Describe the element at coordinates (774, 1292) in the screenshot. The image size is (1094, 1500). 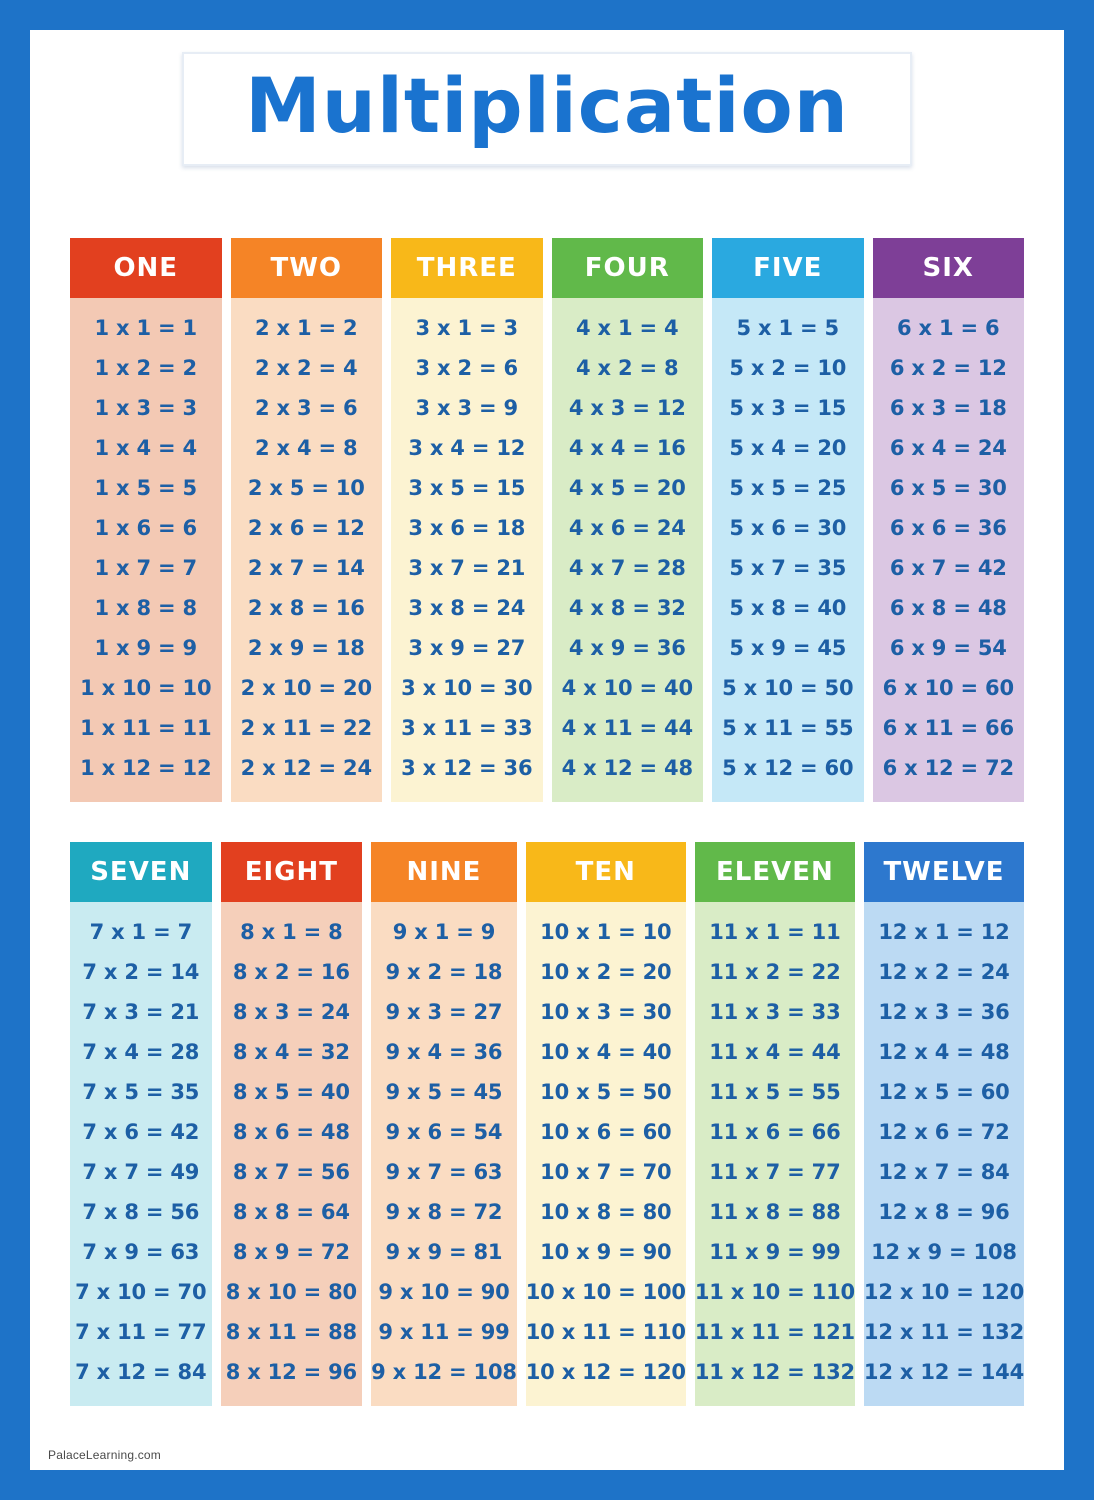
I see `fact-row: 11 x 10 = 110` at that location.